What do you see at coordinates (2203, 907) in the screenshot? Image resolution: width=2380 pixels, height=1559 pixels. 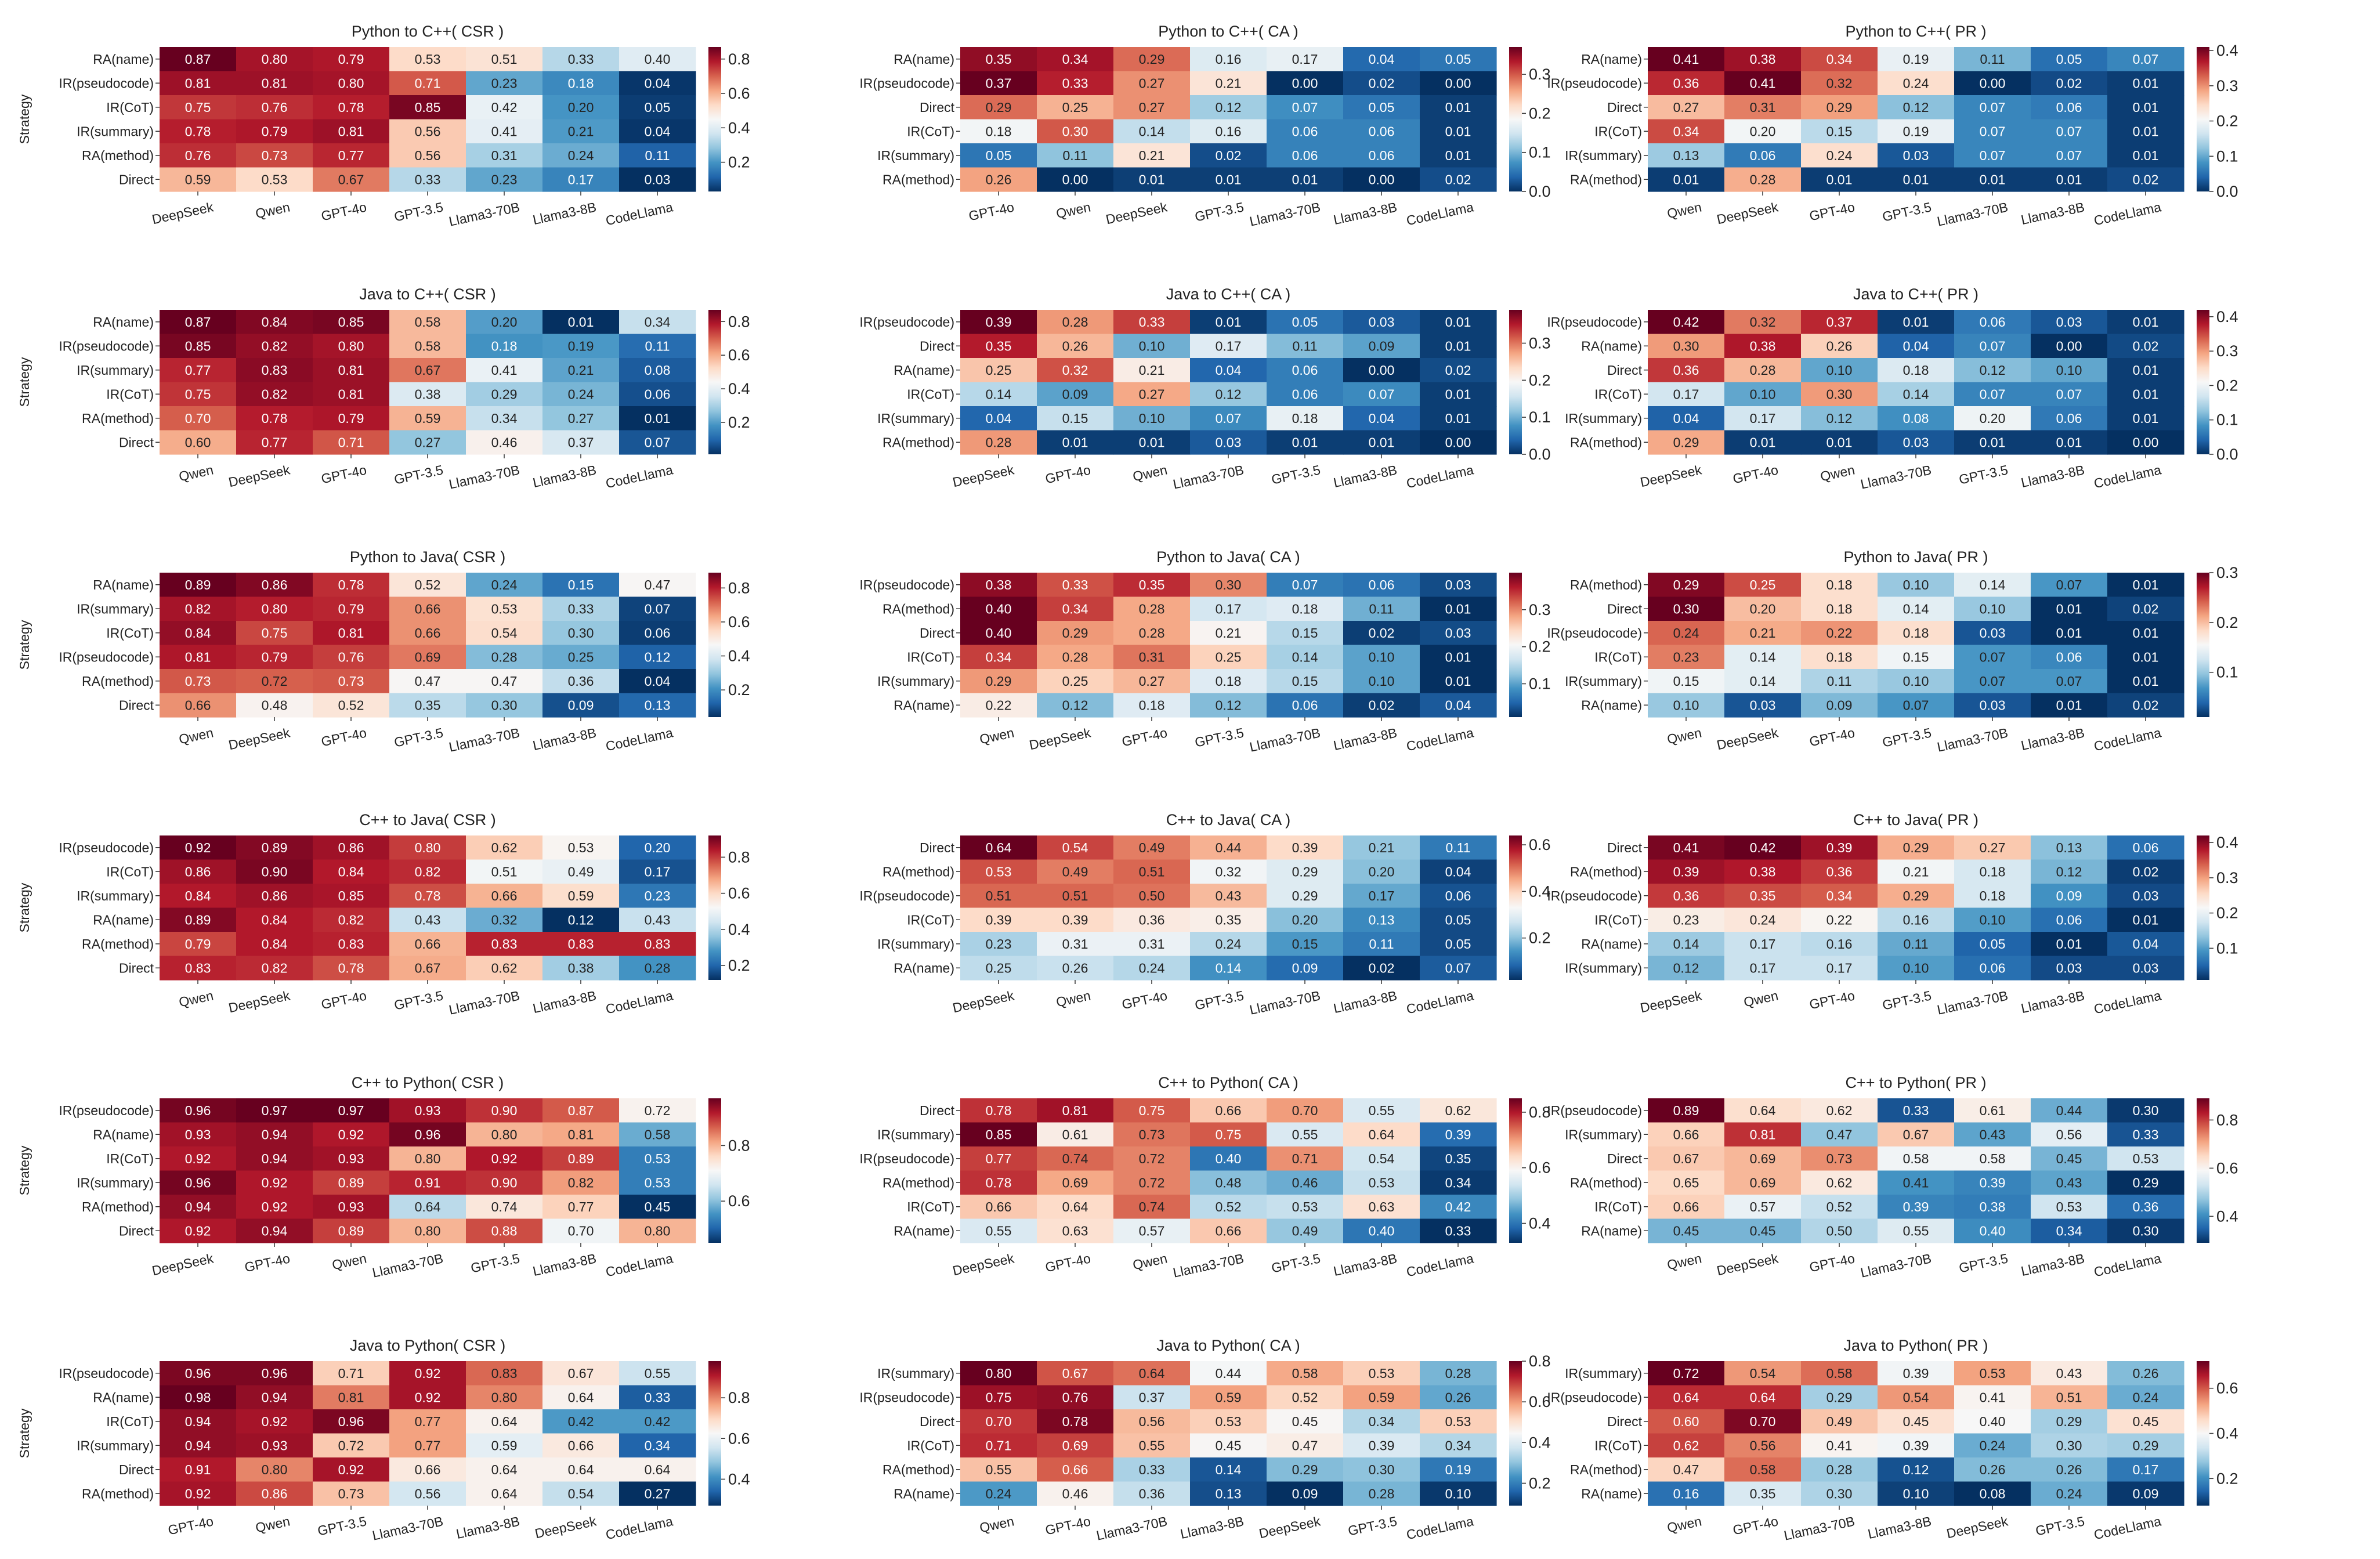 I see `colorbar` at bounding box center [2203, 907].